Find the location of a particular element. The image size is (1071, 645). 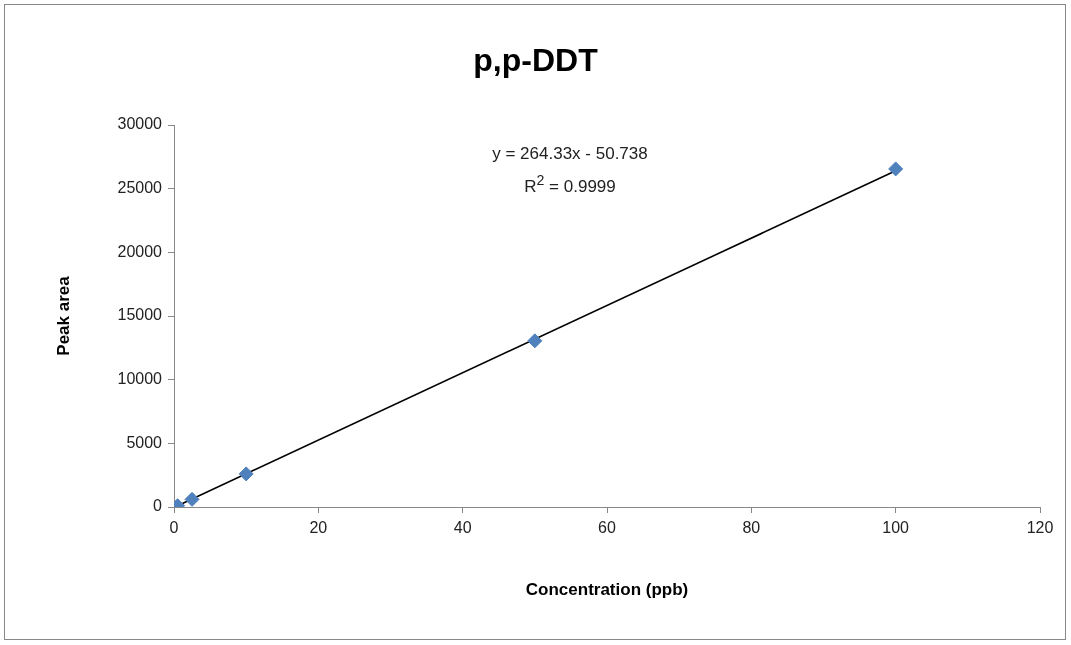

y-tick-label: 0 is located at coordinates (158, 506).